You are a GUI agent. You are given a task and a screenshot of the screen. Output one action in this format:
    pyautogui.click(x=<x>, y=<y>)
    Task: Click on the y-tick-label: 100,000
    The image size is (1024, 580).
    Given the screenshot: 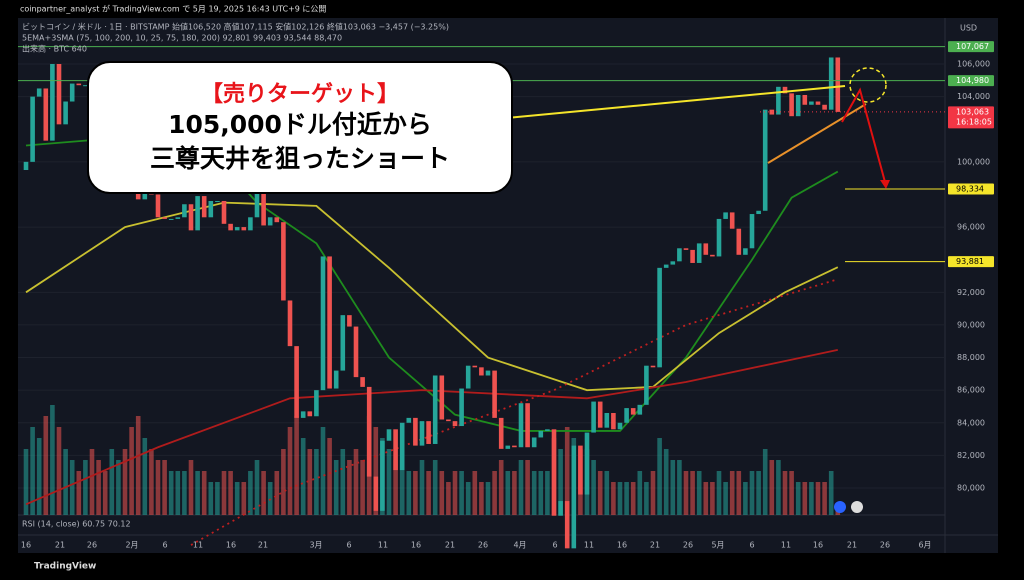 What is the action you would take?
    pyautogui.click(x=973, y=161)
    